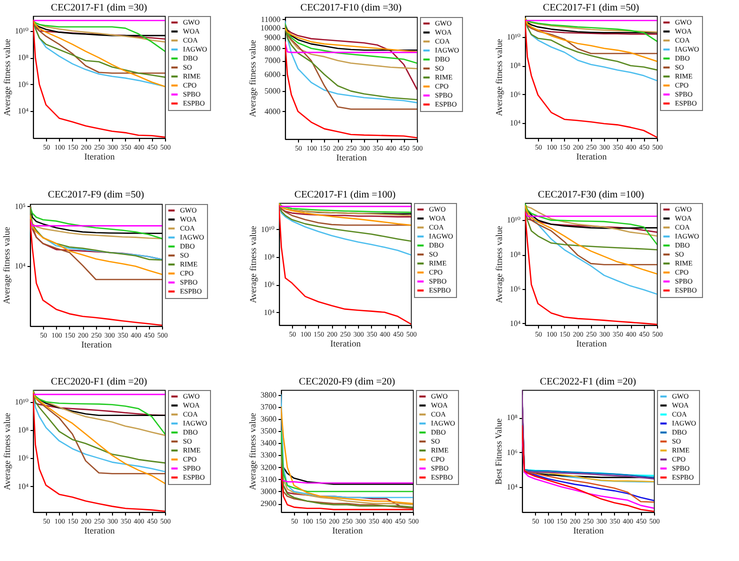  What do you see at coordinates (272, 111) in the screenshot?
I see `y-tick-label: 4000` at bounding box center [272, 111].